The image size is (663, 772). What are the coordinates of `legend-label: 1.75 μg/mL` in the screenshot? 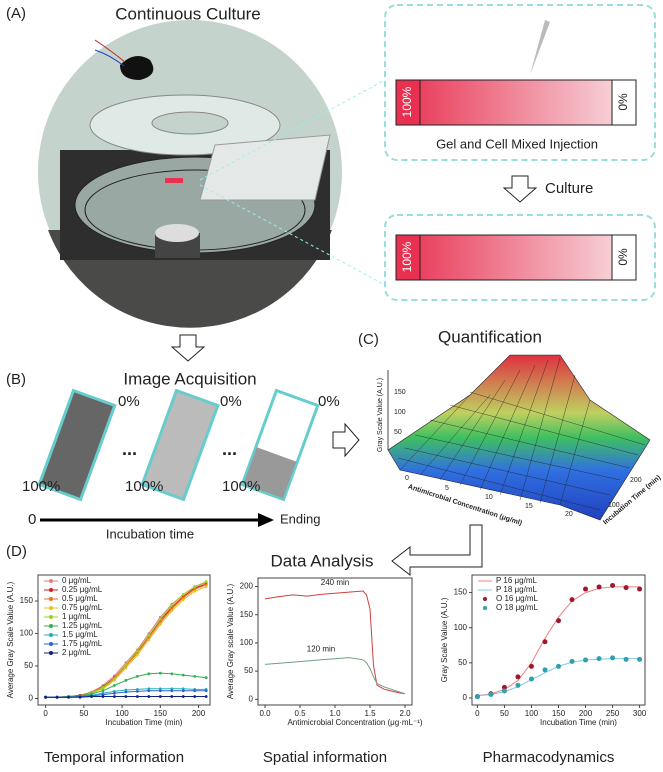 It's located at (82, 643).